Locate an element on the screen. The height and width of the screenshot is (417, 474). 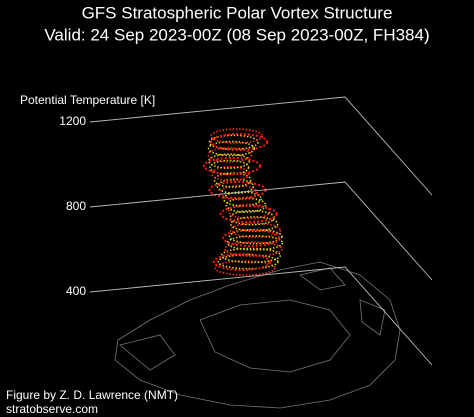
source: stratobserve.com is located at coordinates (52, 409).